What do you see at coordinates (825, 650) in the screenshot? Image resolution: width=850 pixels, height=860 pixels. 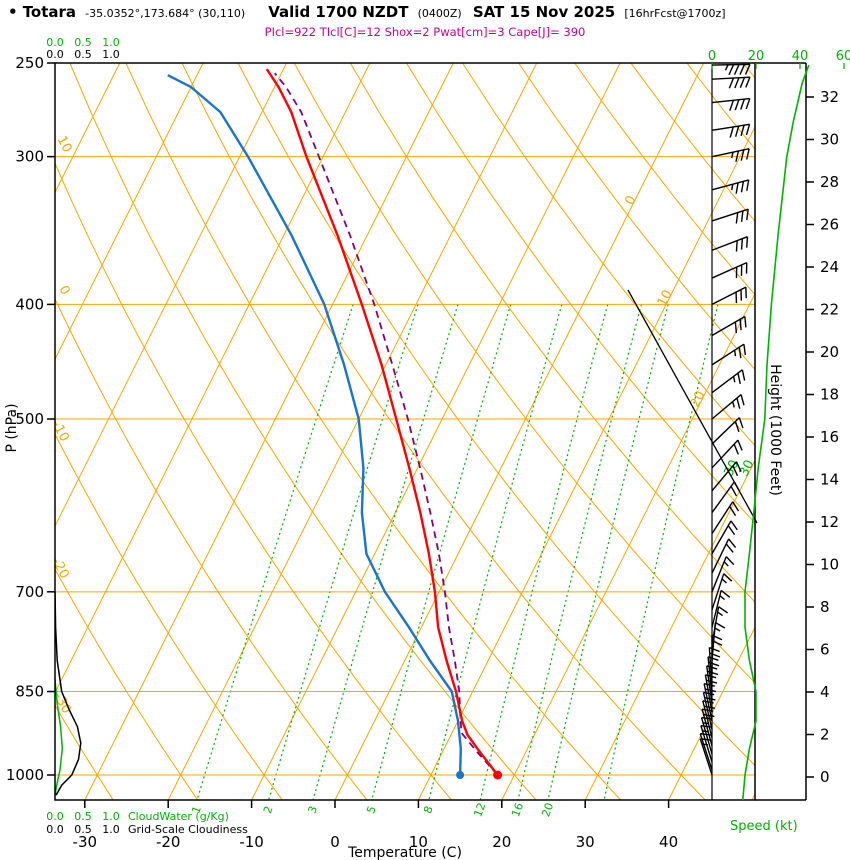 I see `svg-text: 6` at bounding box center [825, 650].